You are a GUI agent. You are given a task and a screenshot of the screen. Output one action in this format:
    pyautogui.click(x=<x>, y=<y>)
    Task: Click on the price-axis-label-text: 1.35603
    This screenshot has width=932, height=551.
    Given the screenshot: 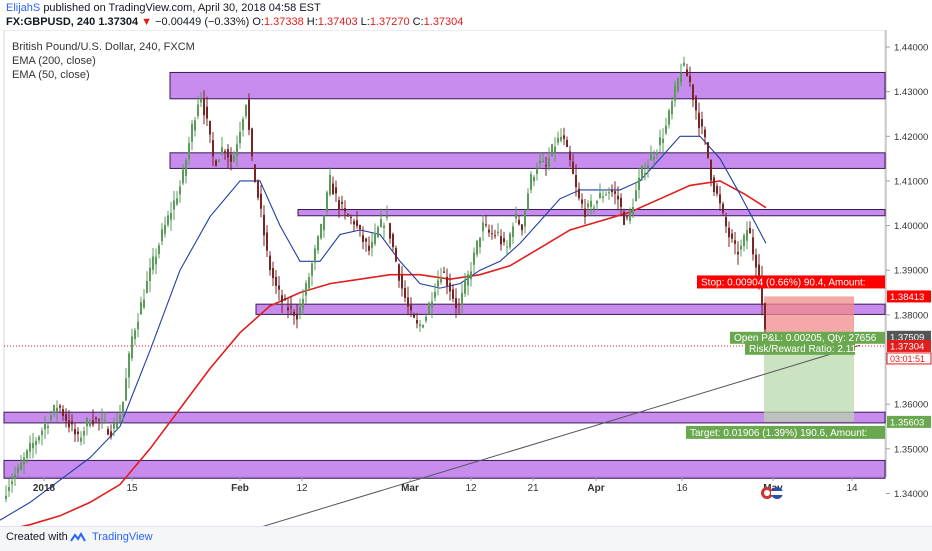 What is the action you would take?
    pyautogui.click(x=907, y=422)
    